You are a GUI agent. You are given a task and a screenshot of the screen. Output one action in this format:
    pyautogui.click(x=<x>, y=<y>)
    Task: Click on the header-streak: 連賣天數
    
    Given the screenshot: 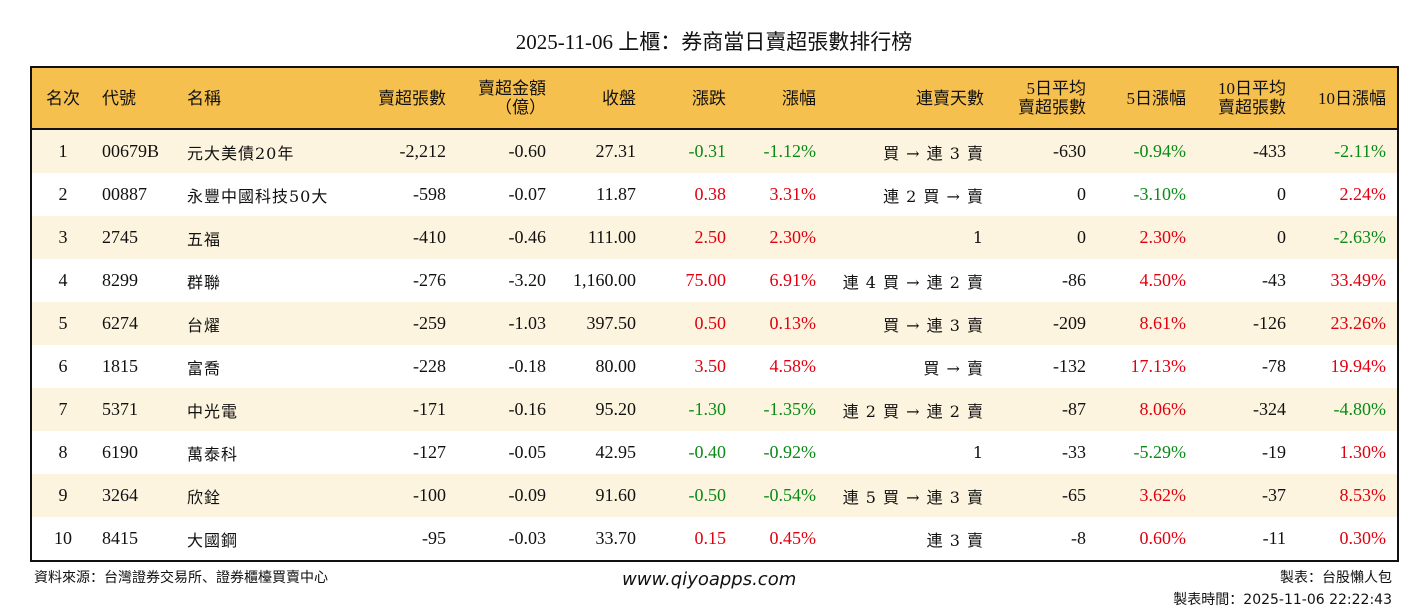 What is the action you would take?
    pyautogui.click(x=950, y=98)
    